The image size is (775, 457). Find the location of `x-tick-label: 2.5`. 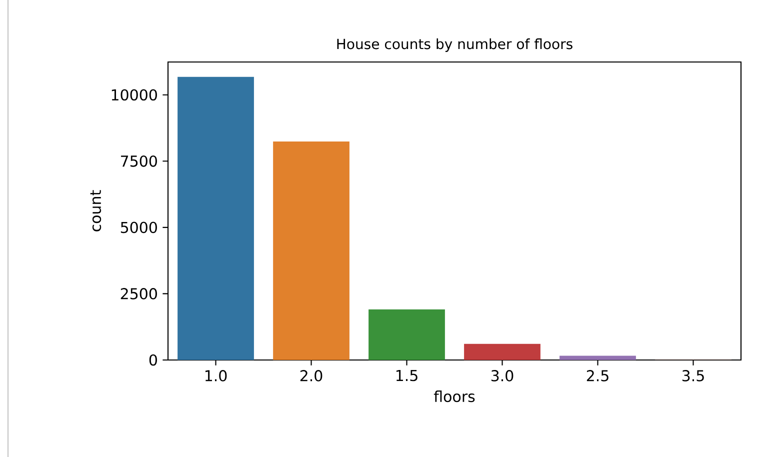

x-tick-label: 2.5 is located at coordinates (597, 376).